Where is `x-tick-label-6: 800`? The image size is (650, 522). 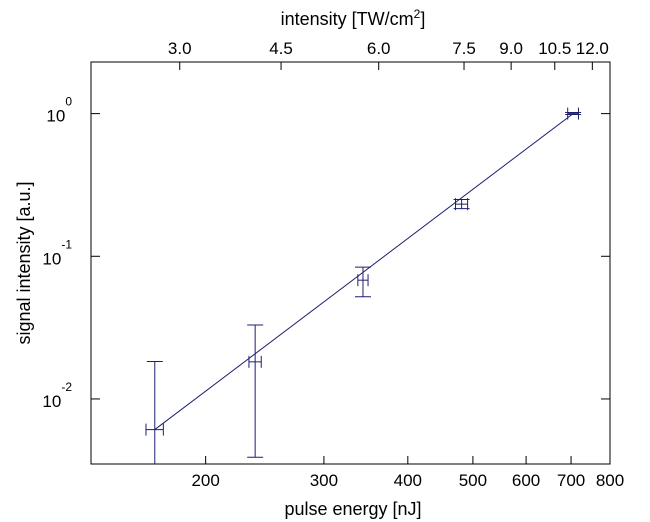
x-tick-label-6: 800 is located at coordinates (610, 480).